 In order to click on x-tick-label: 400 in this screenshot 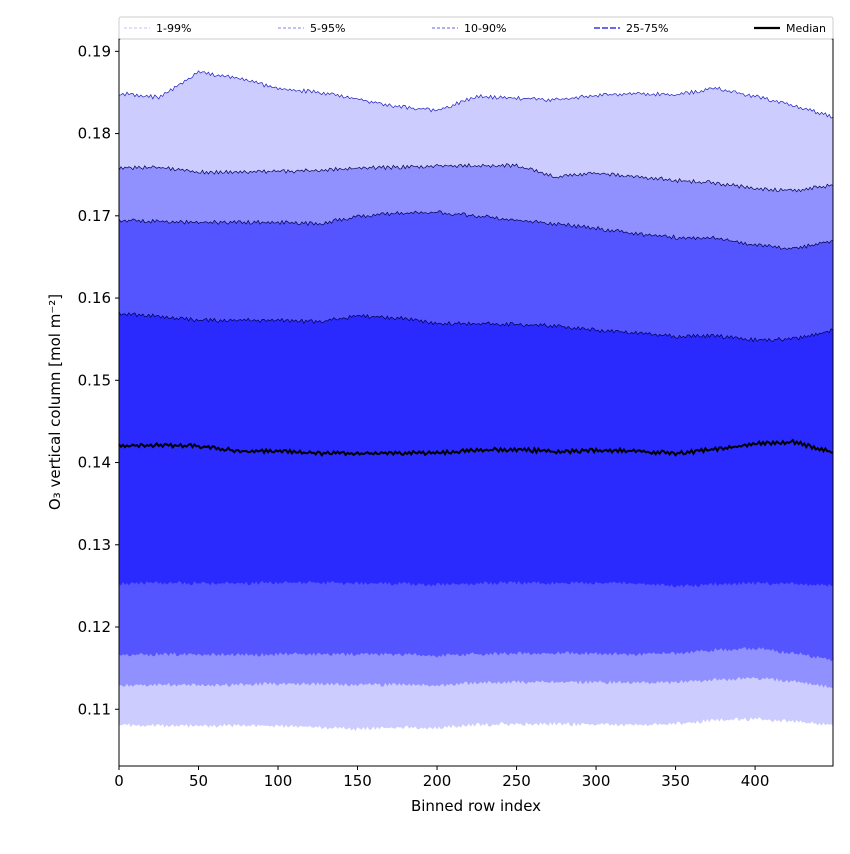, I will do `click(755, 781)`.